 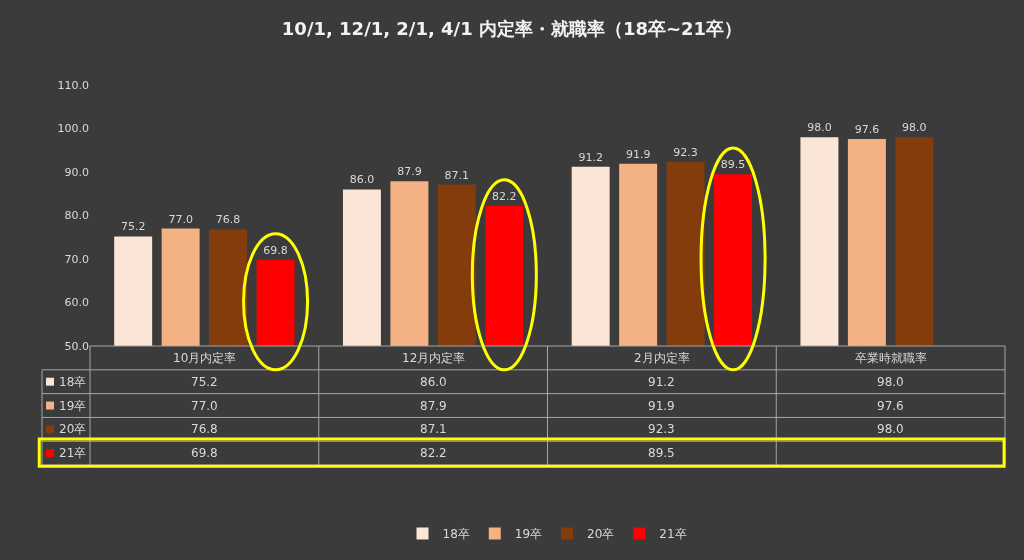 I want to click on data-label: 92.3, so click(x=661, y=429).